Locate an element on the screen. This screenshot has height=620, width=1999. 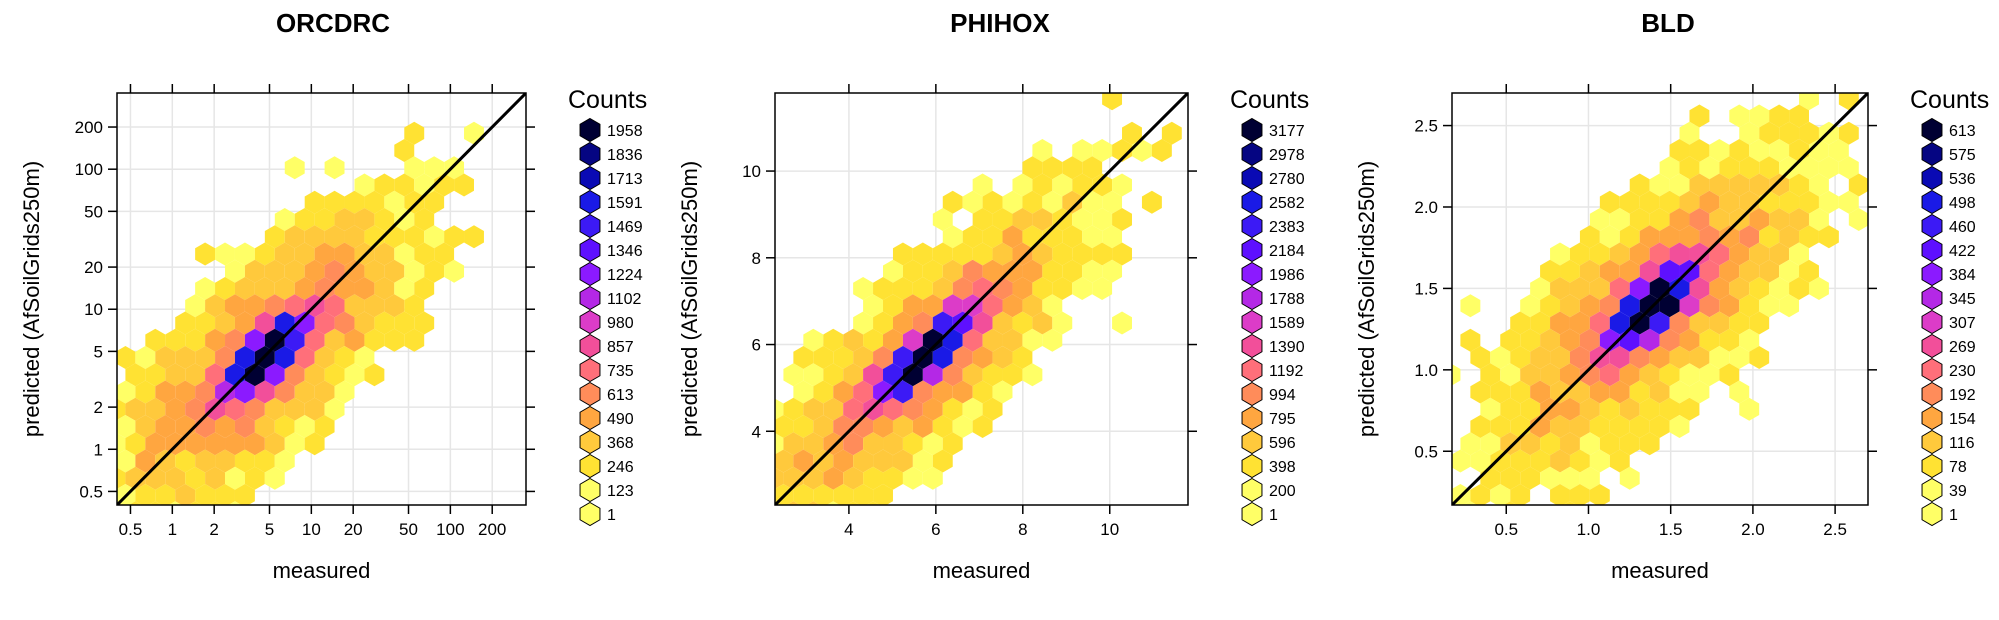
x-tick-label: 8 is located at coordinates (1022, 529).